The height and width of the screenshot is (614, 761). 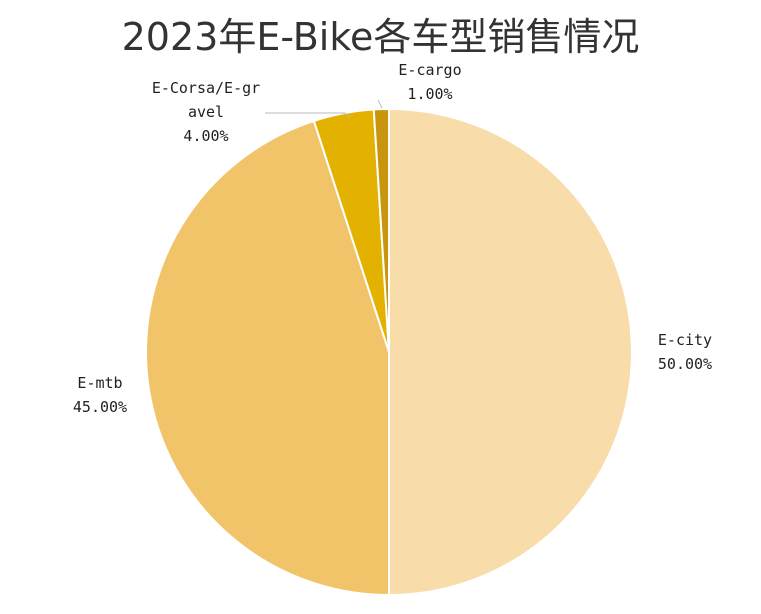 What do you see at coordinates (685, 340) in the screenshot?
I see `category-label: E-city` at bounding box center [685, 340].